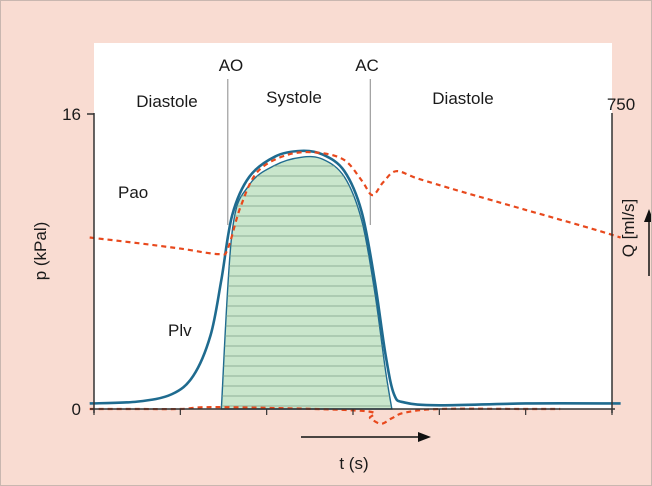 This screenshot has height=486, width=652. I want to click on phase-label-diastole-2: Diastole, so click(462, 98).